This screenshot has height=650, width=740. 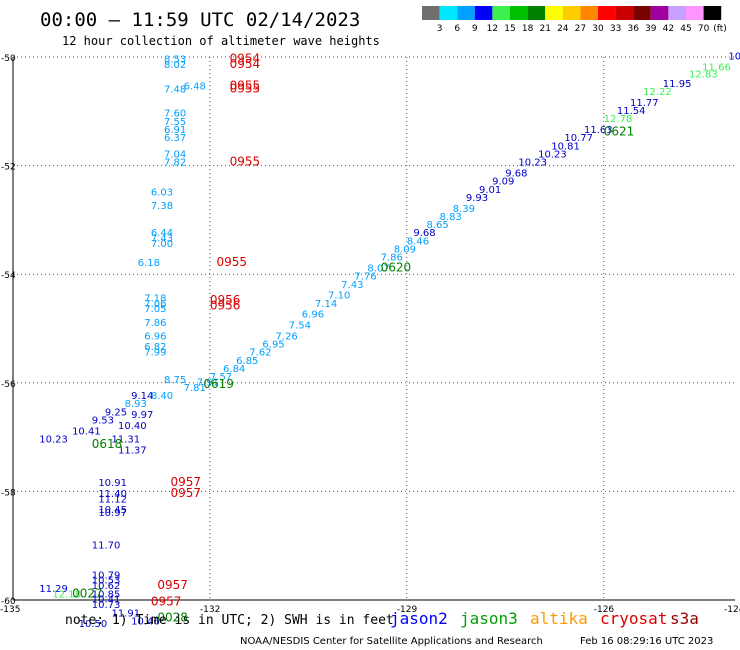 I want to click on y-tick-label: -58, so click(x=8, y=493).